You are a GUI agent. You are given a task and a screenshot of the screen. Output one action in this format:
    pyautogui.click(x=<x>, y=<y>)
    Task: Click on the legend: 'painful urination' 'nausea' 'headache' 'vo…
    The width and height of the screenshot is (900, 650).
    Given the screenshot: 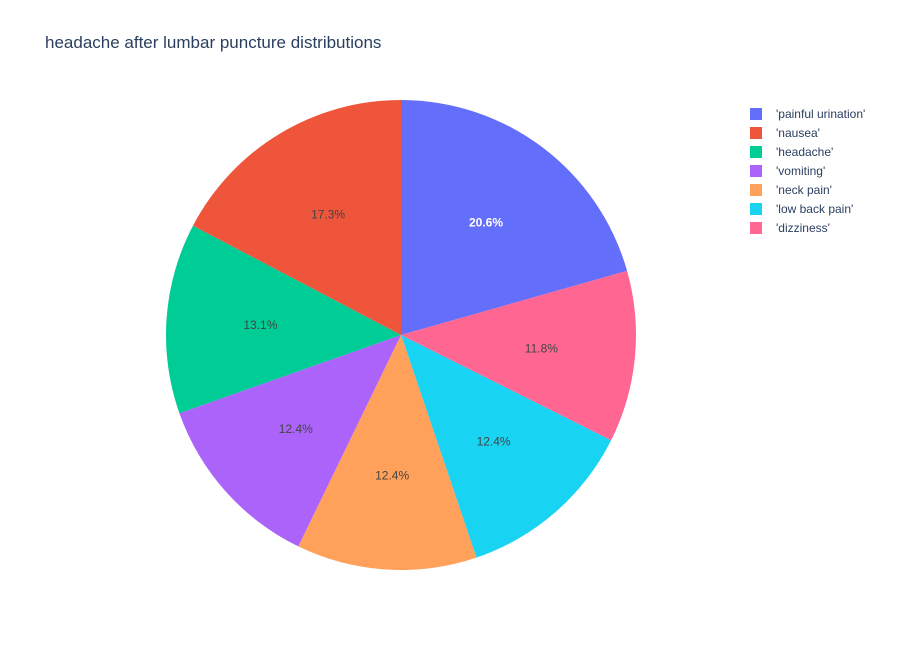 What is the action you would take?
    pyautogui.click(x=807, y=170)
    